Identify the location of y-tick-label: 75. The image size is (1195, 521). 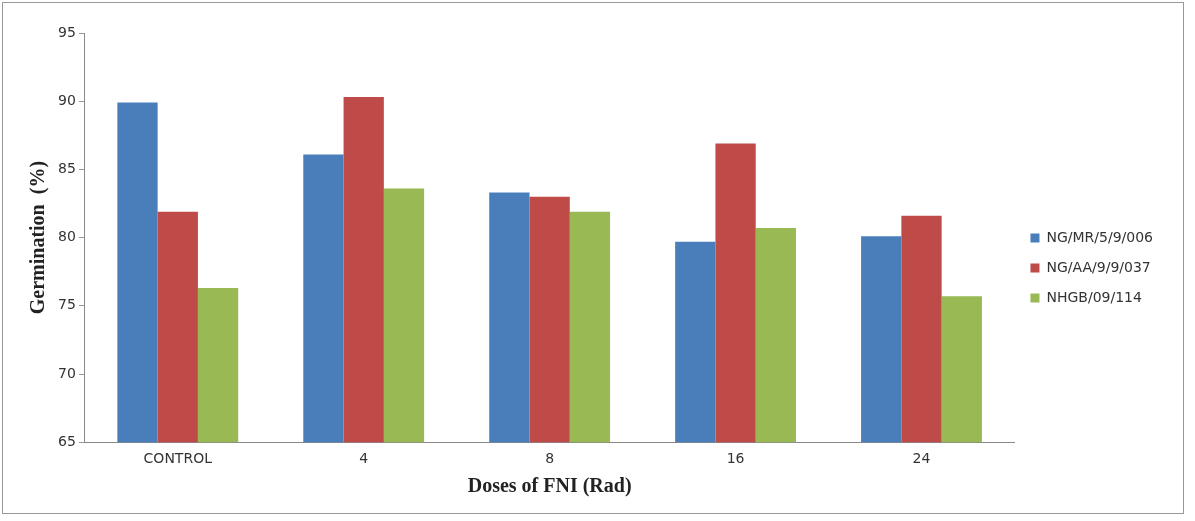
(66, 304).